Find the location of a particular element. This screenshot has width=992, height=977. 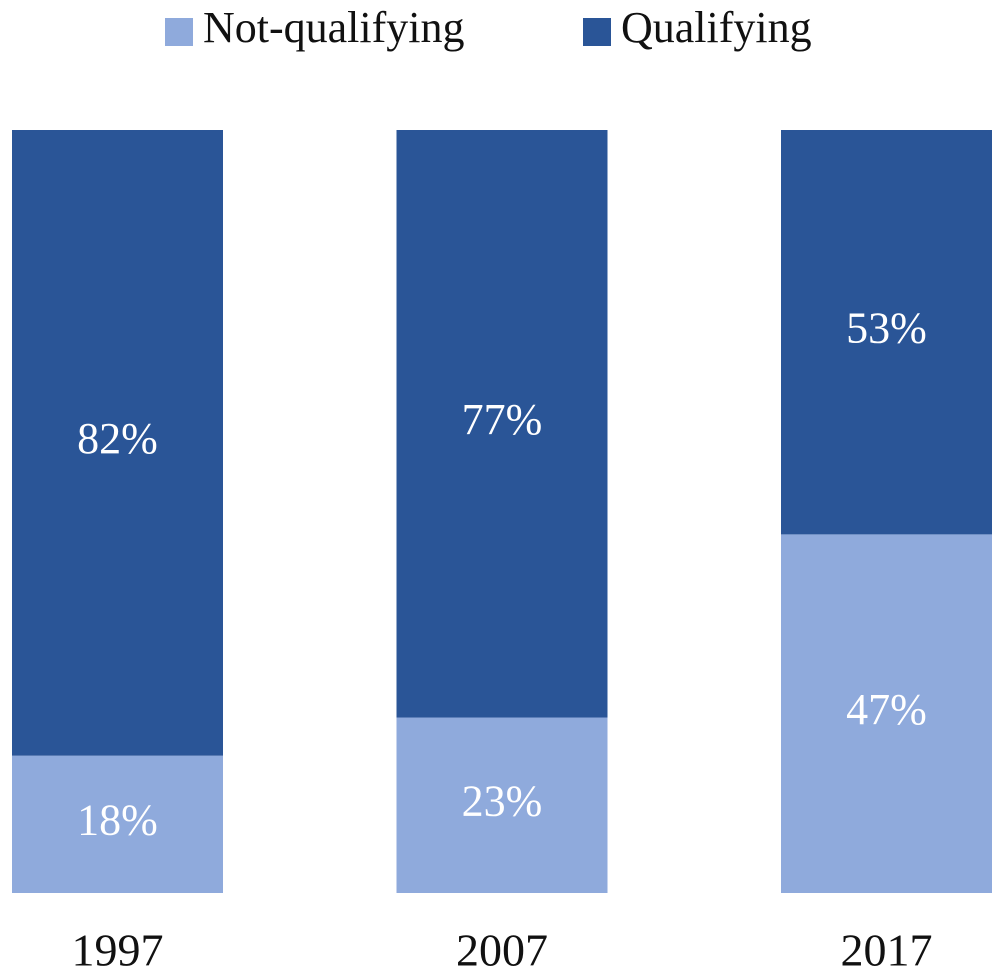

value-label: 77% is located at coordinates (502, 419).